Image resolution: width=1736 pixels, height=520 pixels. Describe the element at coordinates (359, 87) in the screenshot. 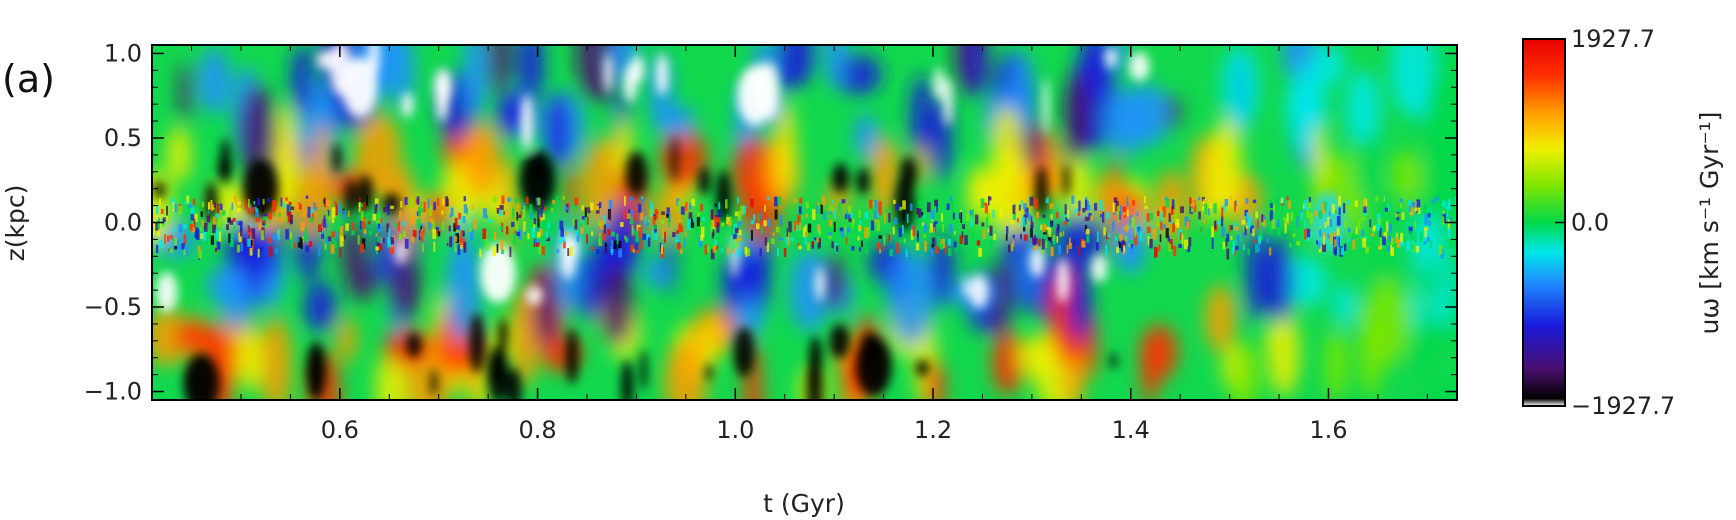

I see `feature-blob` at that location.